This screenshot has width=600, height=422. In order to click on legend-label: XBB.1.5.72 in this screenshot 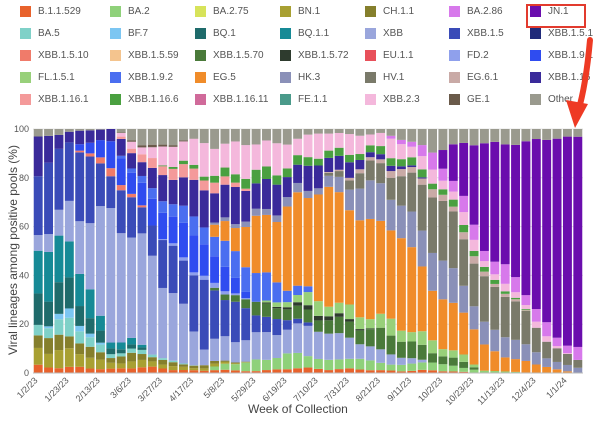, I will do `click(323, 55)`.